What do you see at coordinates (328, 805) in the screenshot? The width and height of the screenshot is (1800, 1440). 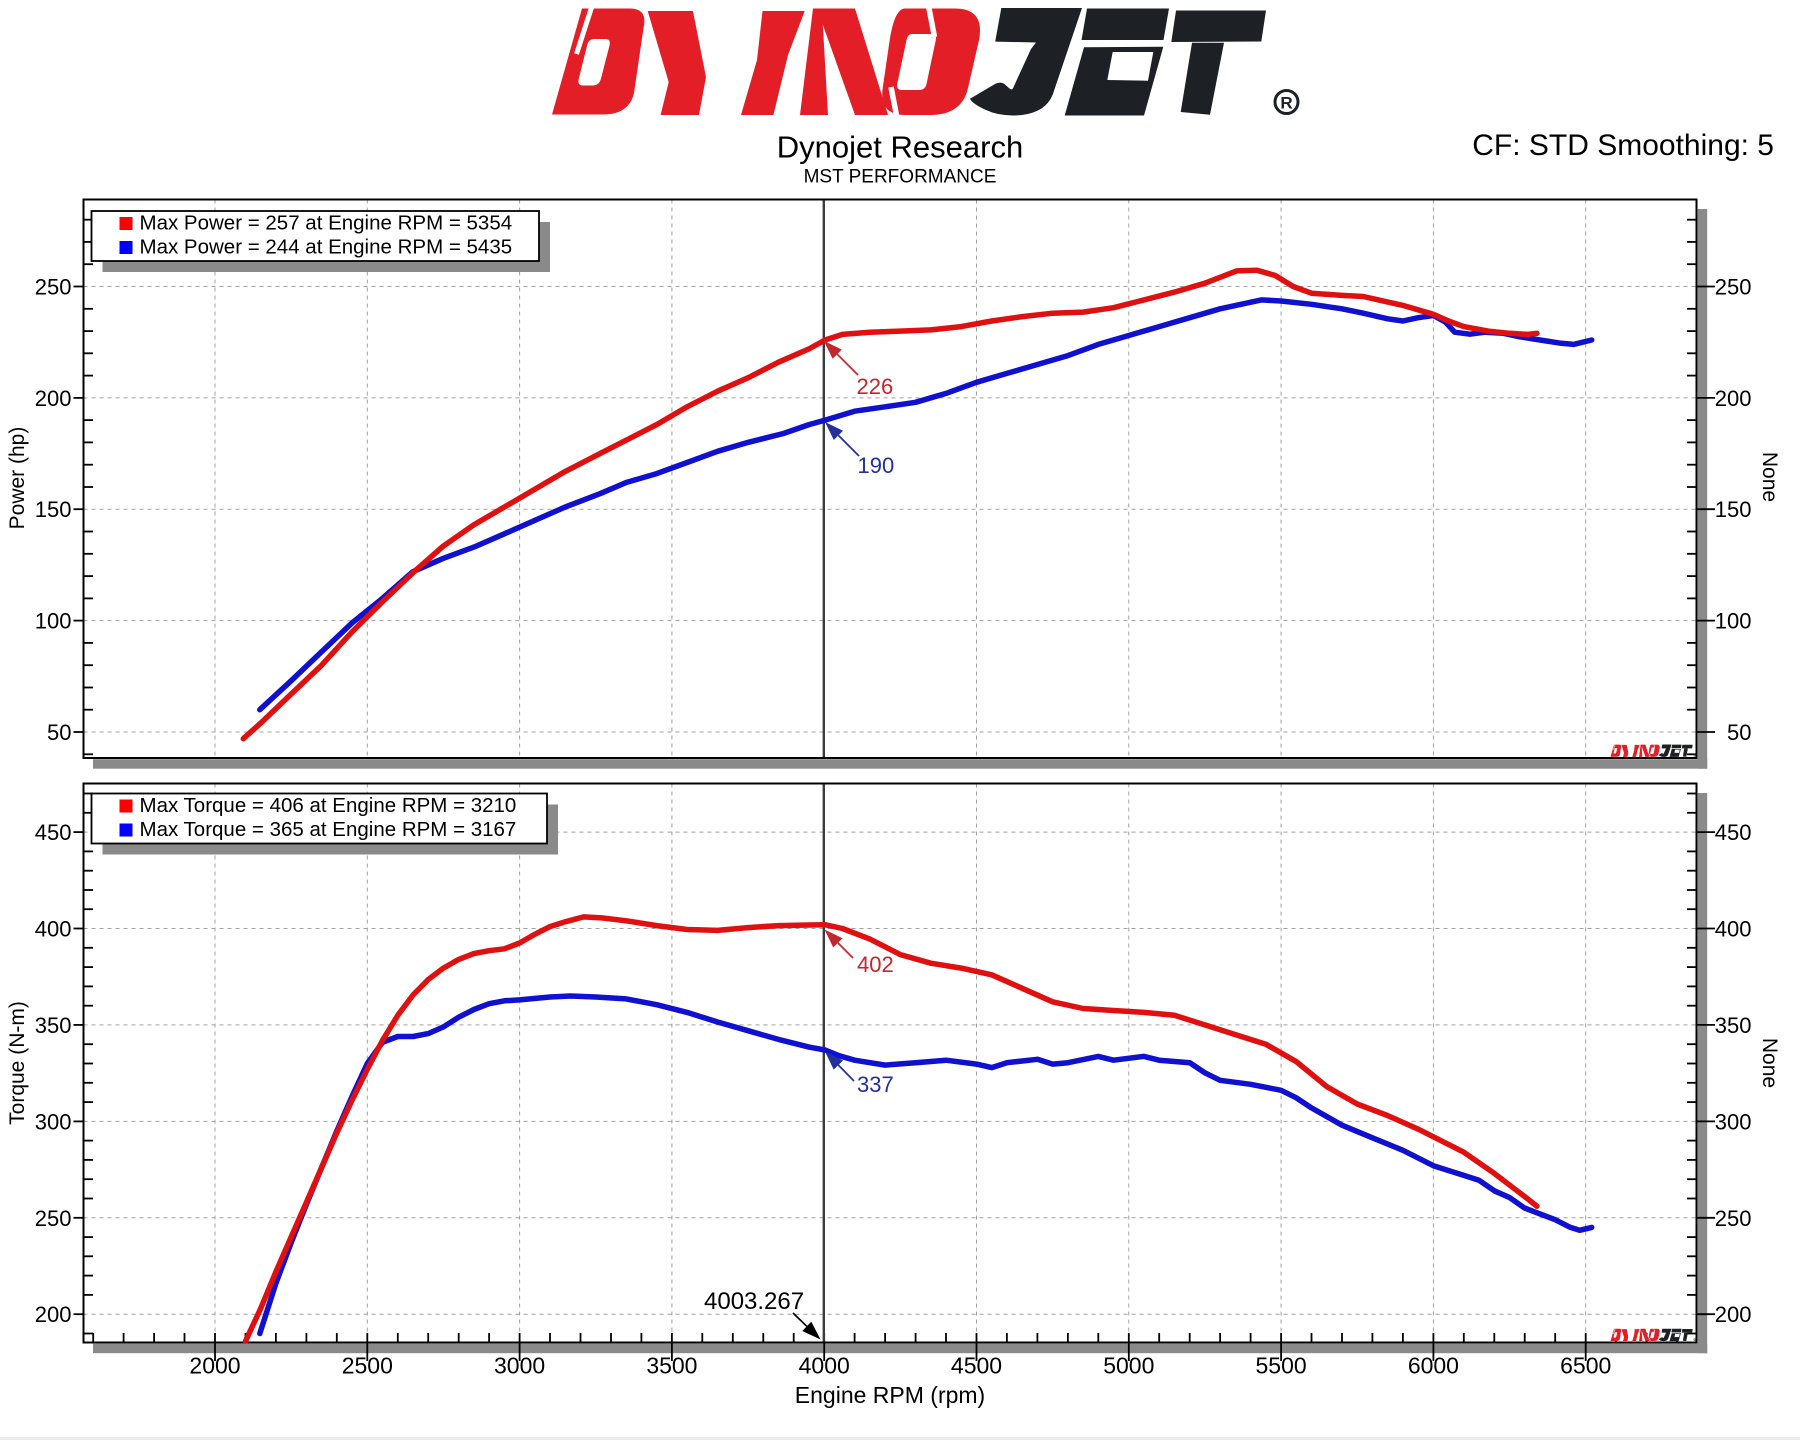 I see `svg-text:Max Torque = 406 at Engine RPM: Max Torque = 406 at Engine RPM = 3210` at bounding box center [328, 805].